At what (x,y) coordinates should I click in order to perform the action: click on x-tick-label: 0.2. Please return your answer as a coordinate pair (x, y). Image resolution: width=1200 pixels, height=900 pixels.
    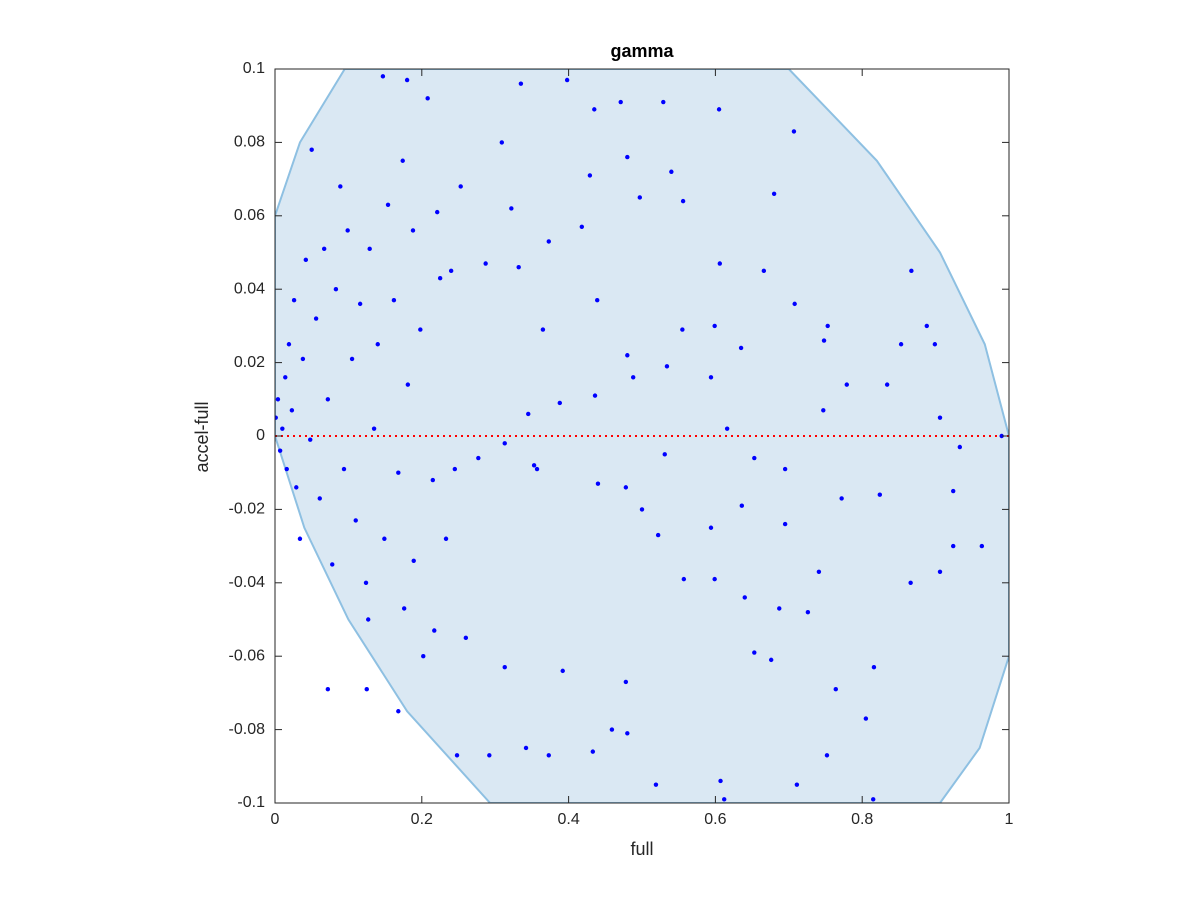
    Looking at the image, I should click on (422, 819).